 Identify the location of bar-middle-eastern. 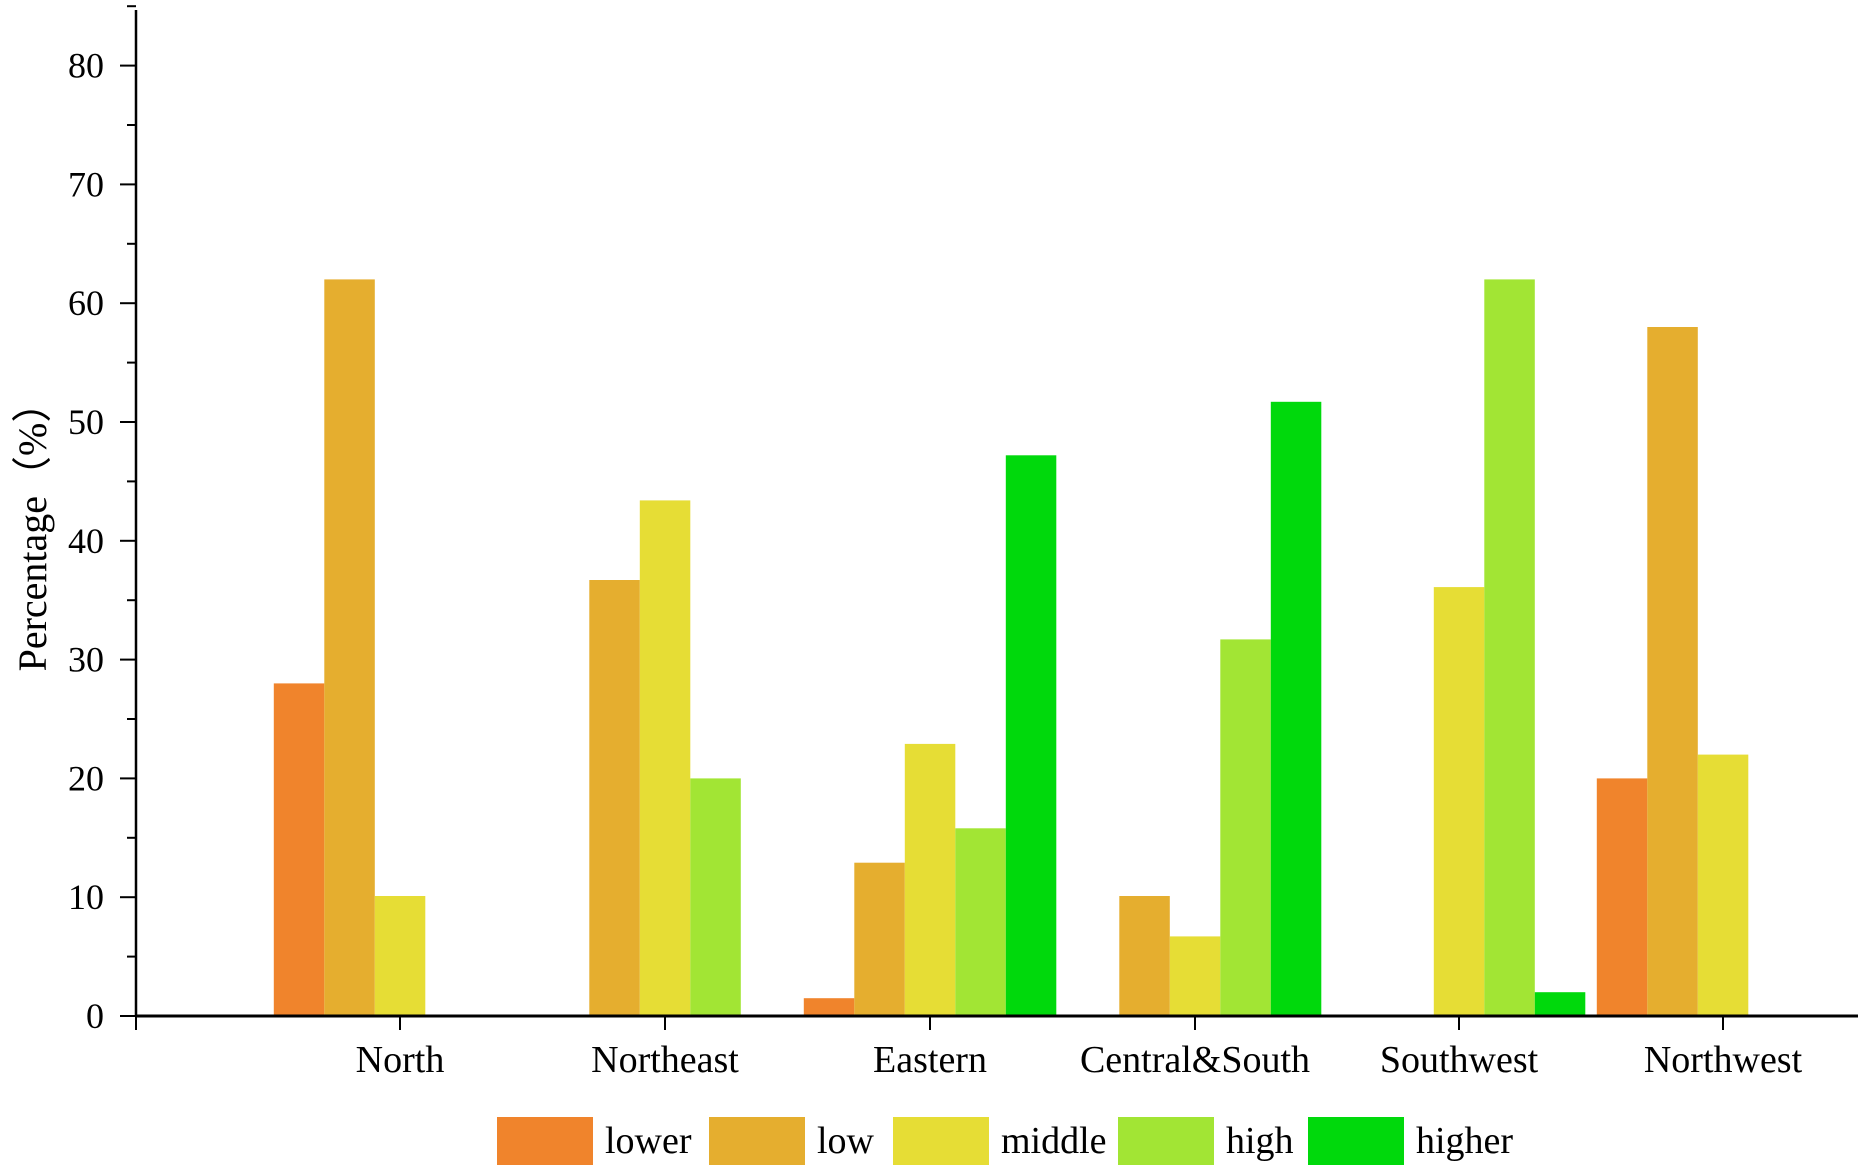
(930, 879).